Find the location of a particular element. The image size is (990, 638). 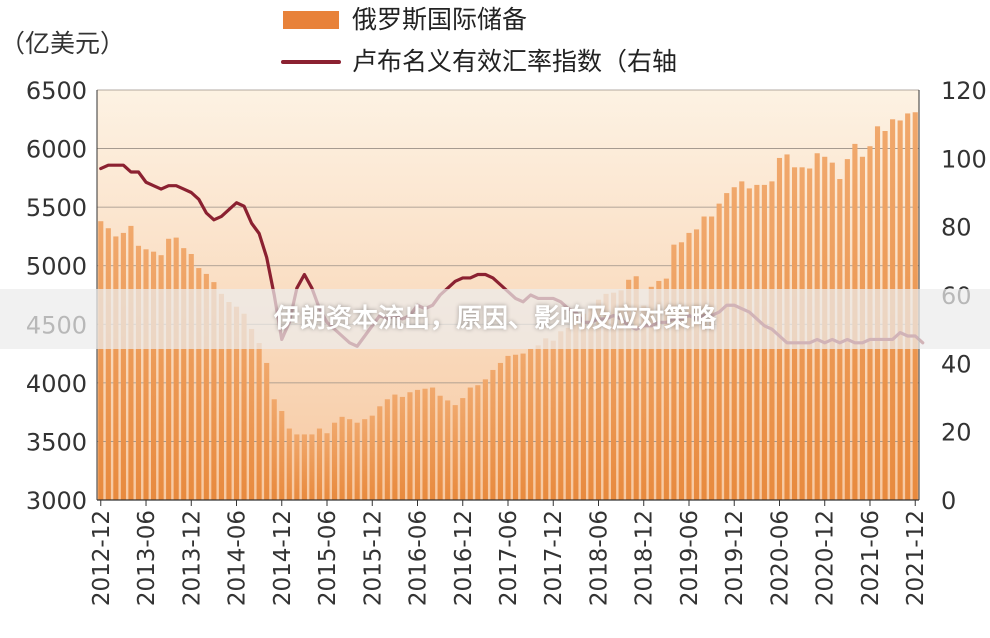

x-tick-label: 2021-12 is located at coordinates (916, 558).